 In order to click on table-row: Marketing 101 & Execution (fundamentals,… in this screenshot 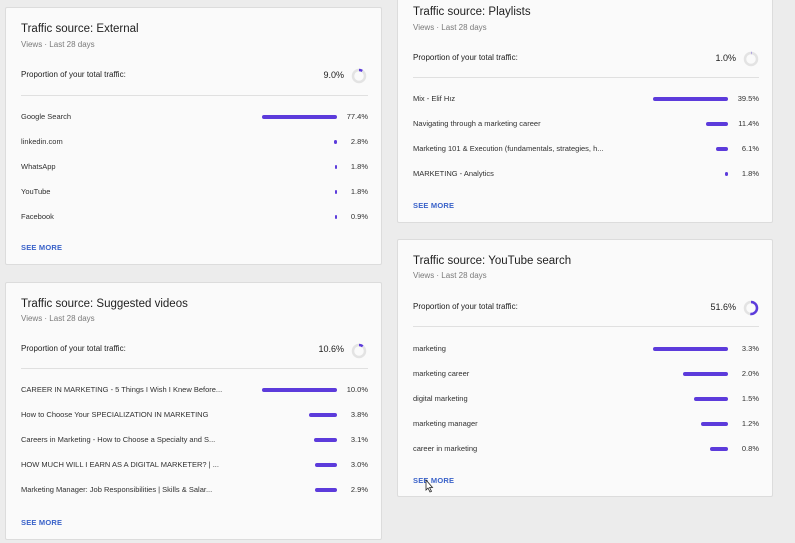, I will do `click(586, 149)`.